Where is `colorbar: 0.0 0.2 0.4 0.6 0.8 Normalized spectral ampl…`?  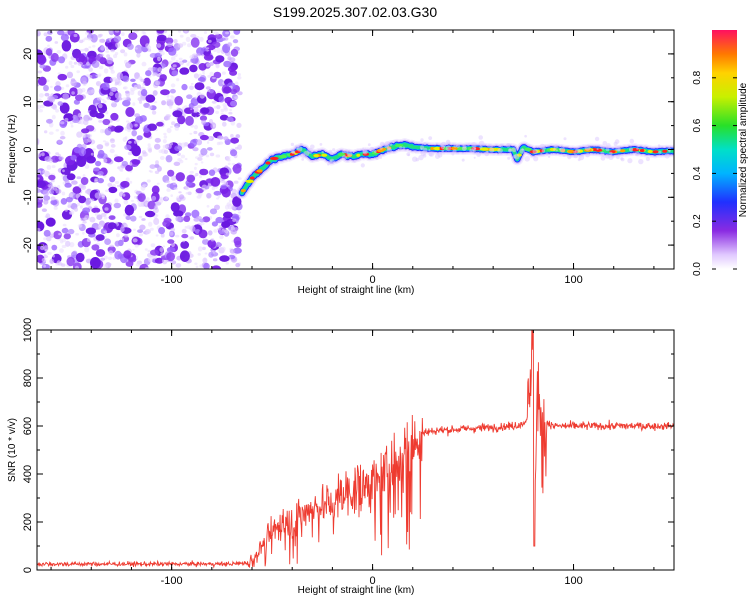
colorbar: 0.0 0.2 0.4 0.6 0.8 Normalized spectral ampl… is located at coordinates (720, 153).